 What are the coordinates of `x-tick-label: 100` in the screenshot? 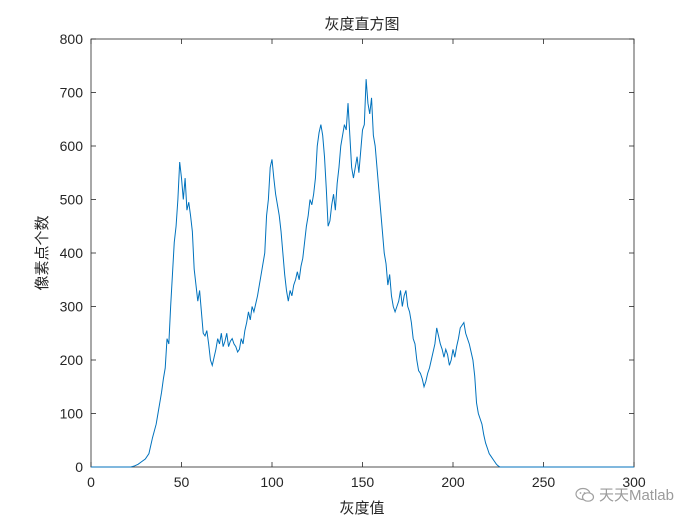 It's located at (272, 482).